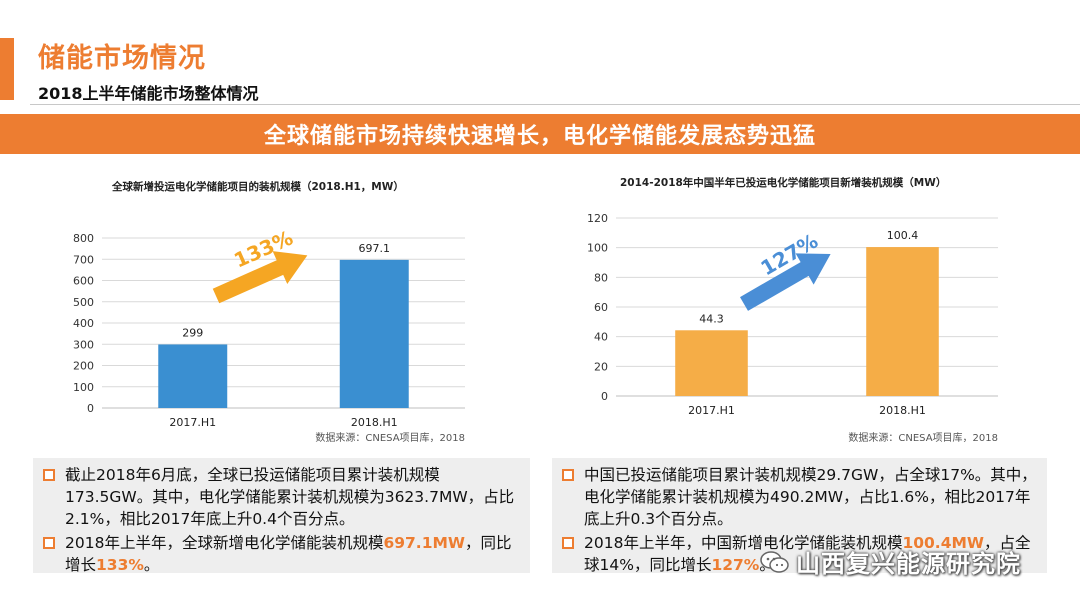 This screenshot has width=1080, height=607. I want to click on chart-title: 全球新增投运电化学储能项目的装机规模（2018.H1，MW）, so click(257, 186).